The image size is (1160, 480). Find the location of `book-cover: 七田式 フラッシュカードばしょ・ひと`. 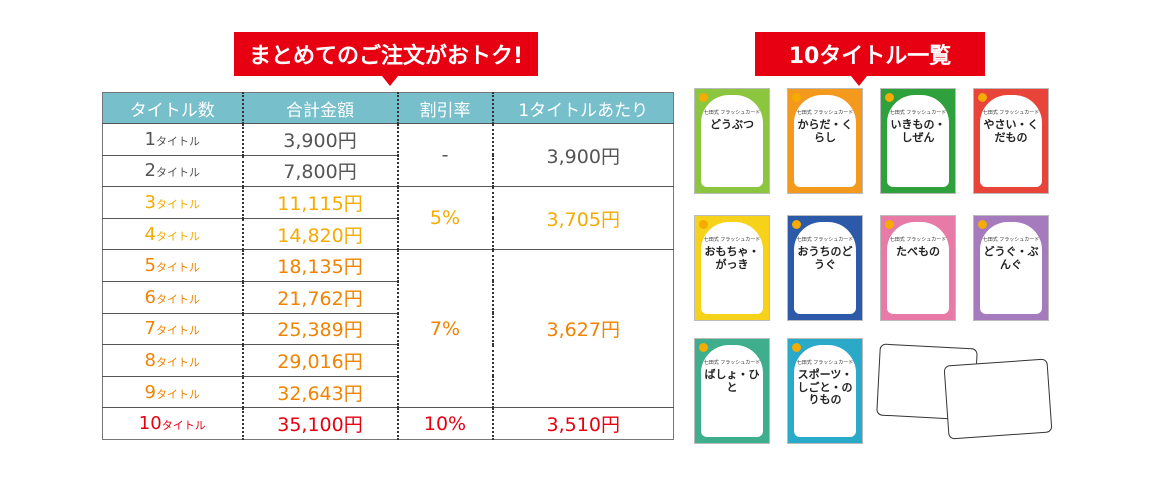

book-cover: 七田式 フラッシュカードばしょ・ひと is located at coordinates (732, 391).